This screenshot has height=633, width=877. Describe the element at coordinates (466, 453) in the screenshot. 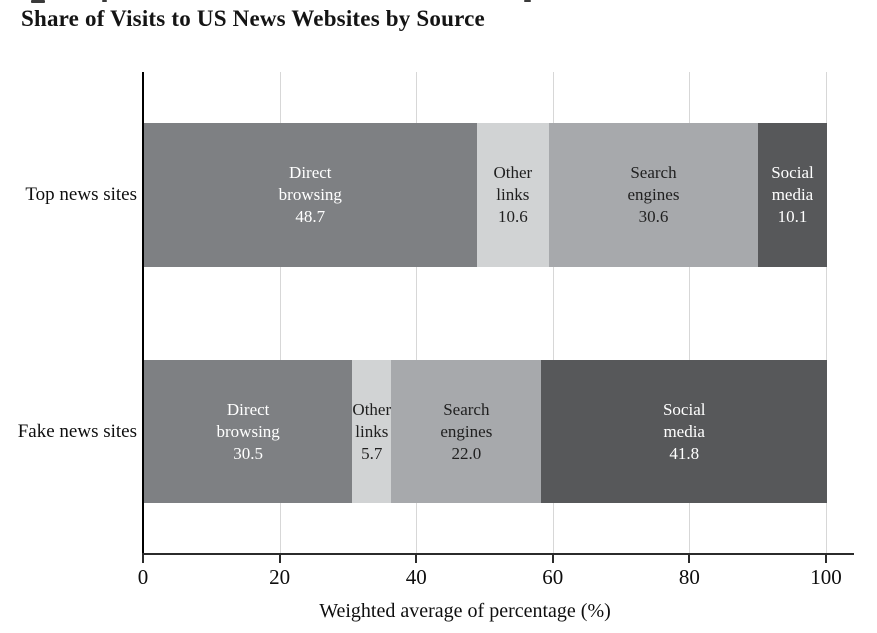

I see `segment-value: 22.0` at that location.